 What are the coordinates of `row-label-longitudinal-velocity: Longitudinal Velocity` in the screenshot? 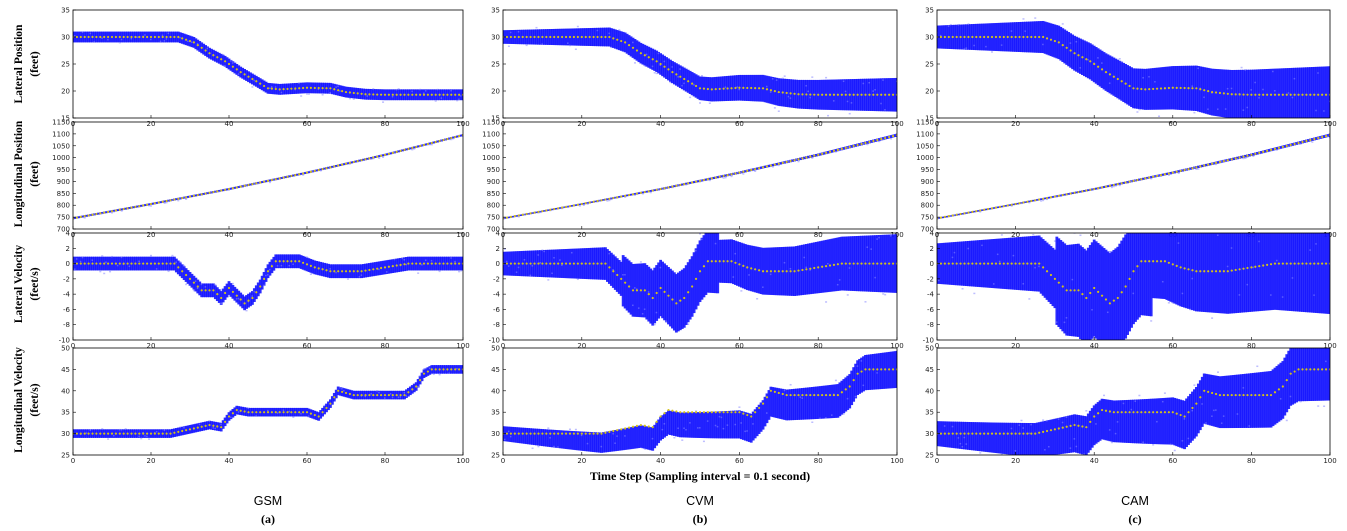 It's located at (19, 400).